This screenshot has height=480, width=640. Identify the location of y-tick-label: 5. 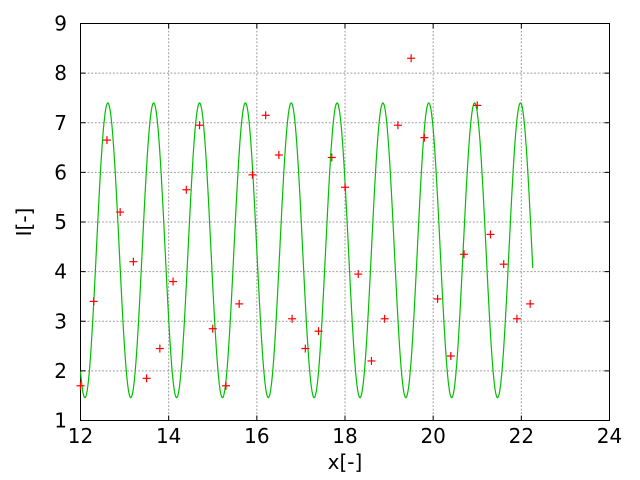
(60, 222).